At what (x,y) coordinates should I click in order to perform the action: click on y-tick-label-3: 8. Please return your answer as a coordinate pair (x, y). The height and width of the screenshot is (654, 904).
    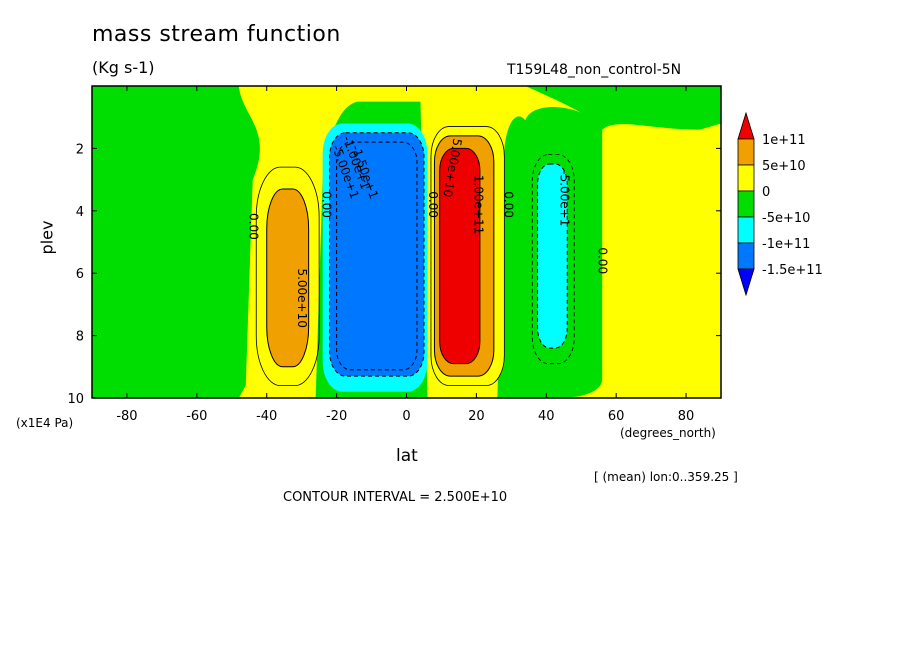
    Looking at the image, I should click on (80, 337).